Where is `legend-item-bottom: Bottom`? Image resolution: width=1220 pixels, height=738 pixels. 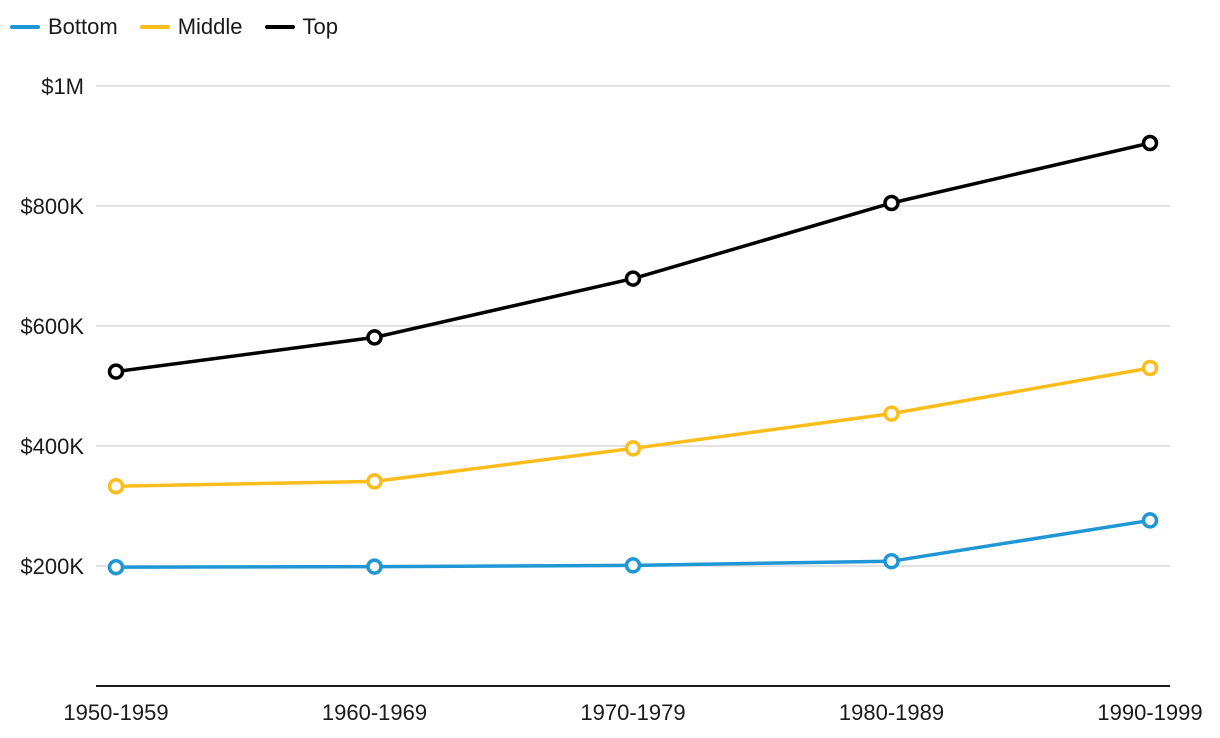
legend-item-bottom: Bottom is located at coordinates (64, 27).